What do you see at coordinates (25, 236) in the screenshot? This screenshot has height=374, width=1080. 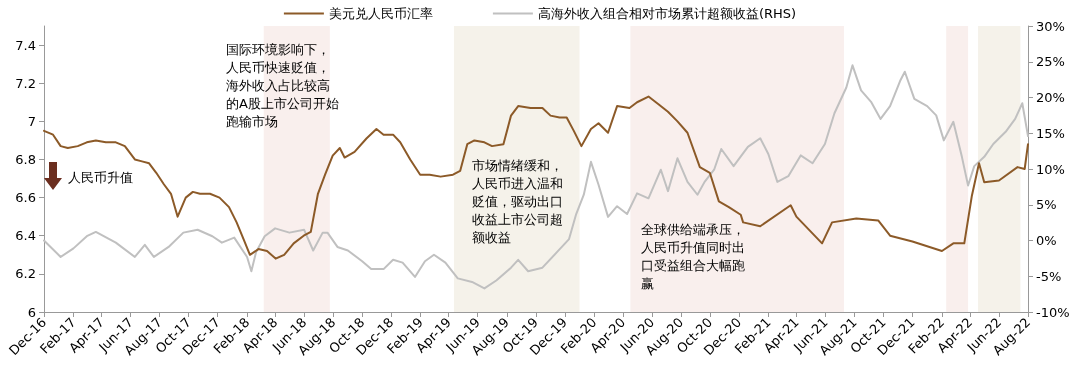 I see `y-tick-label: 6.4` at bounding box center [25, 236].